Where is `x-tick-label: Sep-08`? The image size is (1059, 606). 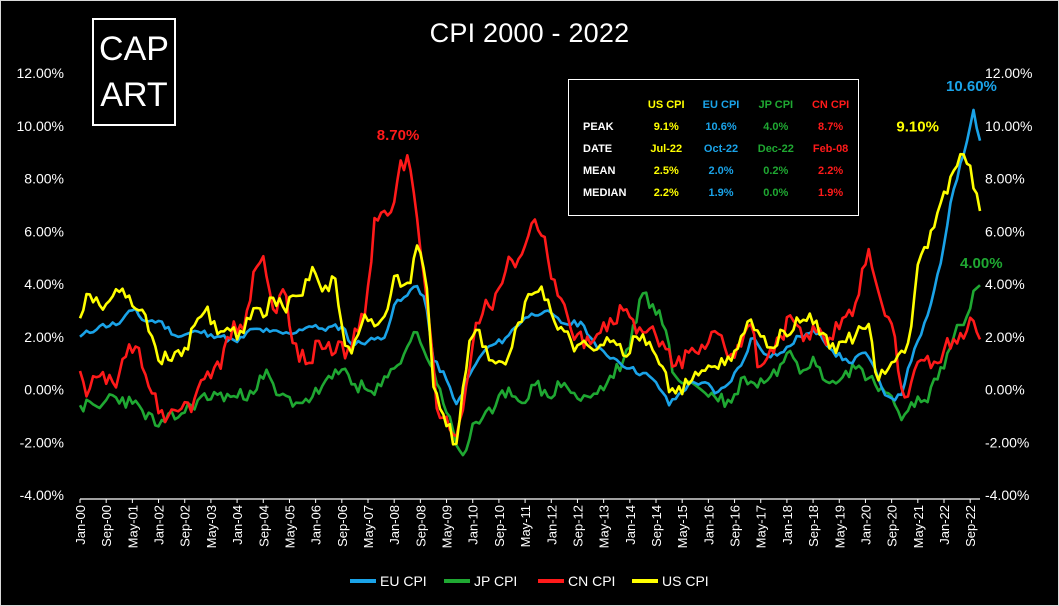 x-tick-label: Sep-08 is located at coordinates (420, 526).